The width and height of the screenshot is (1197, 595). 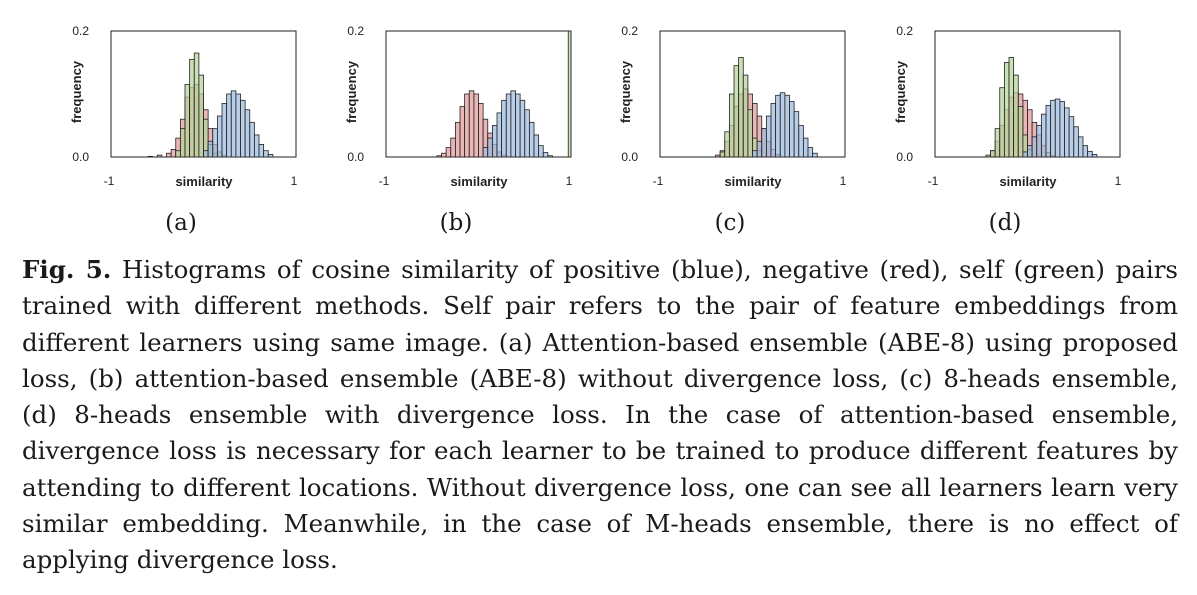 I want to click on histogram-panel-2: 0.0 0.2 -1 1 similarity frequency (c), so click(x=732, y=130).